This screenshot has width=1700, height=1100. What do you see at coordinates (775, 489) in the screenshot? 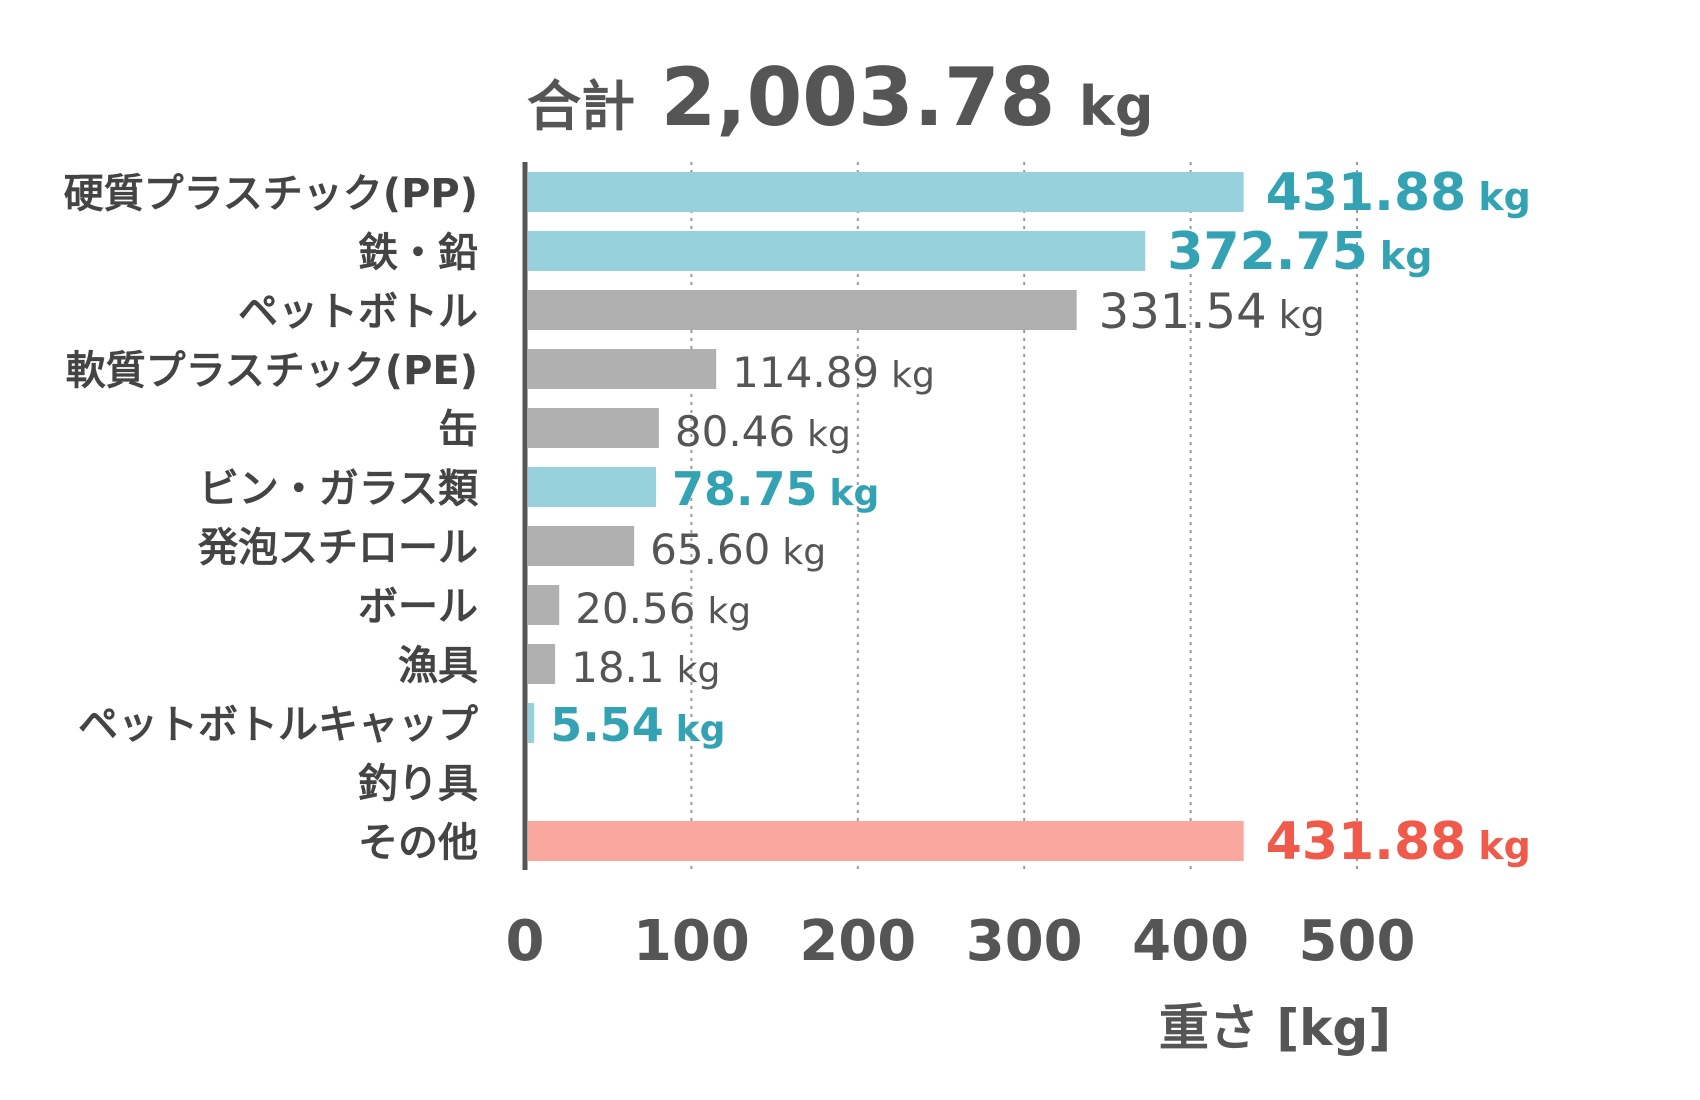
I see `value-label: 78.75 kg` at bounding box center [775, 489].